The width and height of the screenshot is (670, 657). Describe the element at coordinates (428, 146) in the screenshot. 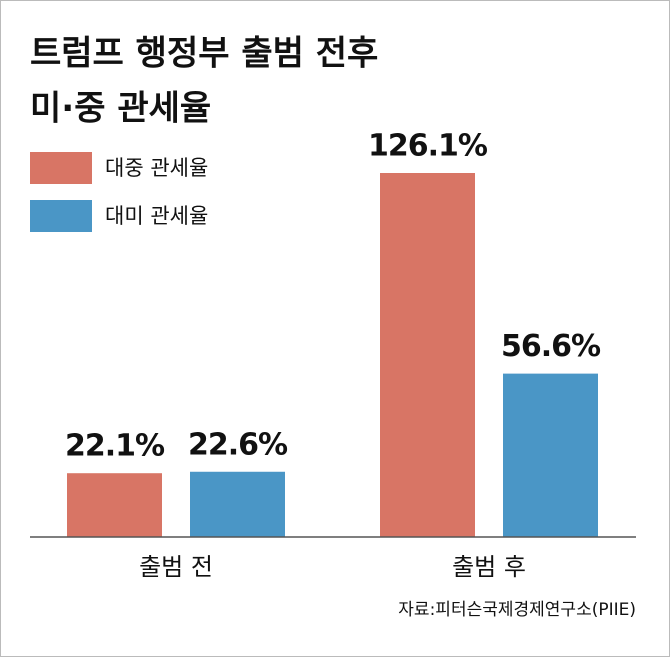

I see `value-label: 126.1%` at that location.